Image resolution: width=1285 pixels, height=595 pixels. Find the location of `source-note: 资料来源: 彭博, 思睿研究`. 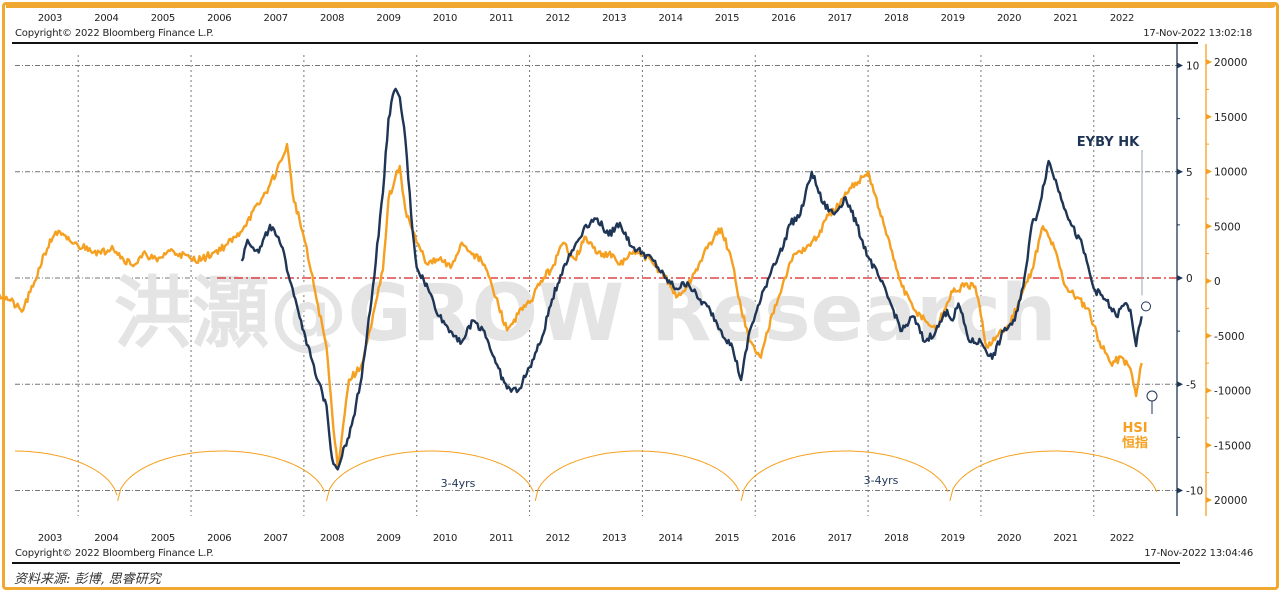

source-note: 资料来源: 彭博, 思睿研究 is located at coordinates (87, 579).